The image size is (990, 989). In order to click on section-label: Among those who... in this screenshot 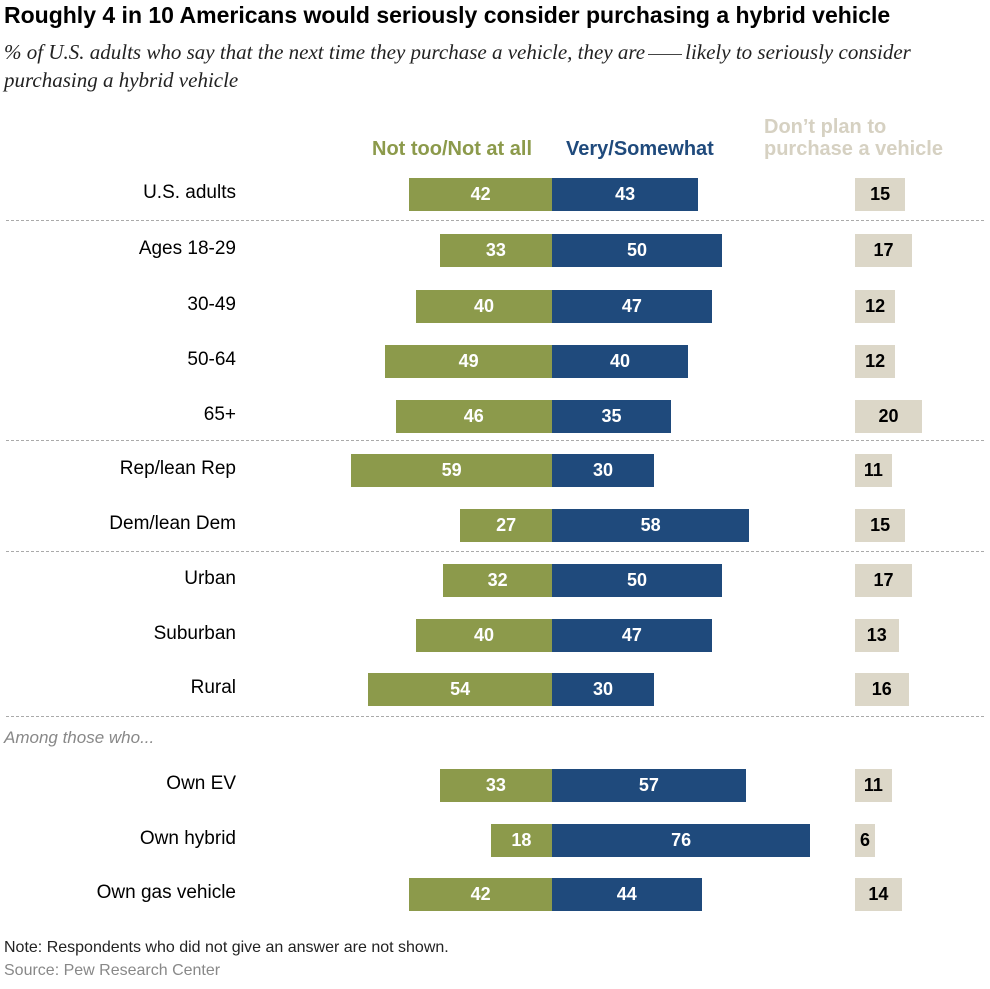, I will do `click(79, 737)`.